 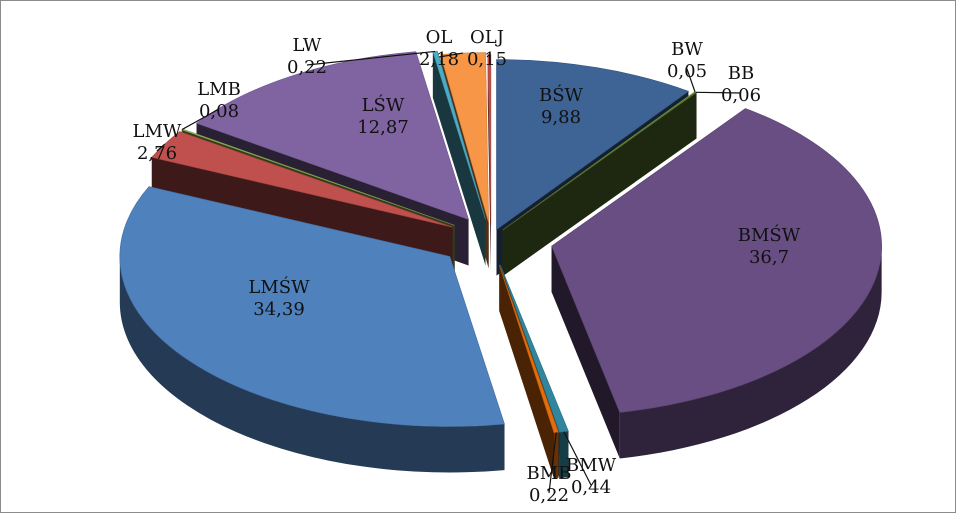 What do you see at coordinates (279, 309) in the screenshot?
I see `slice-value: 34,39` at bounding box center [279, 309].